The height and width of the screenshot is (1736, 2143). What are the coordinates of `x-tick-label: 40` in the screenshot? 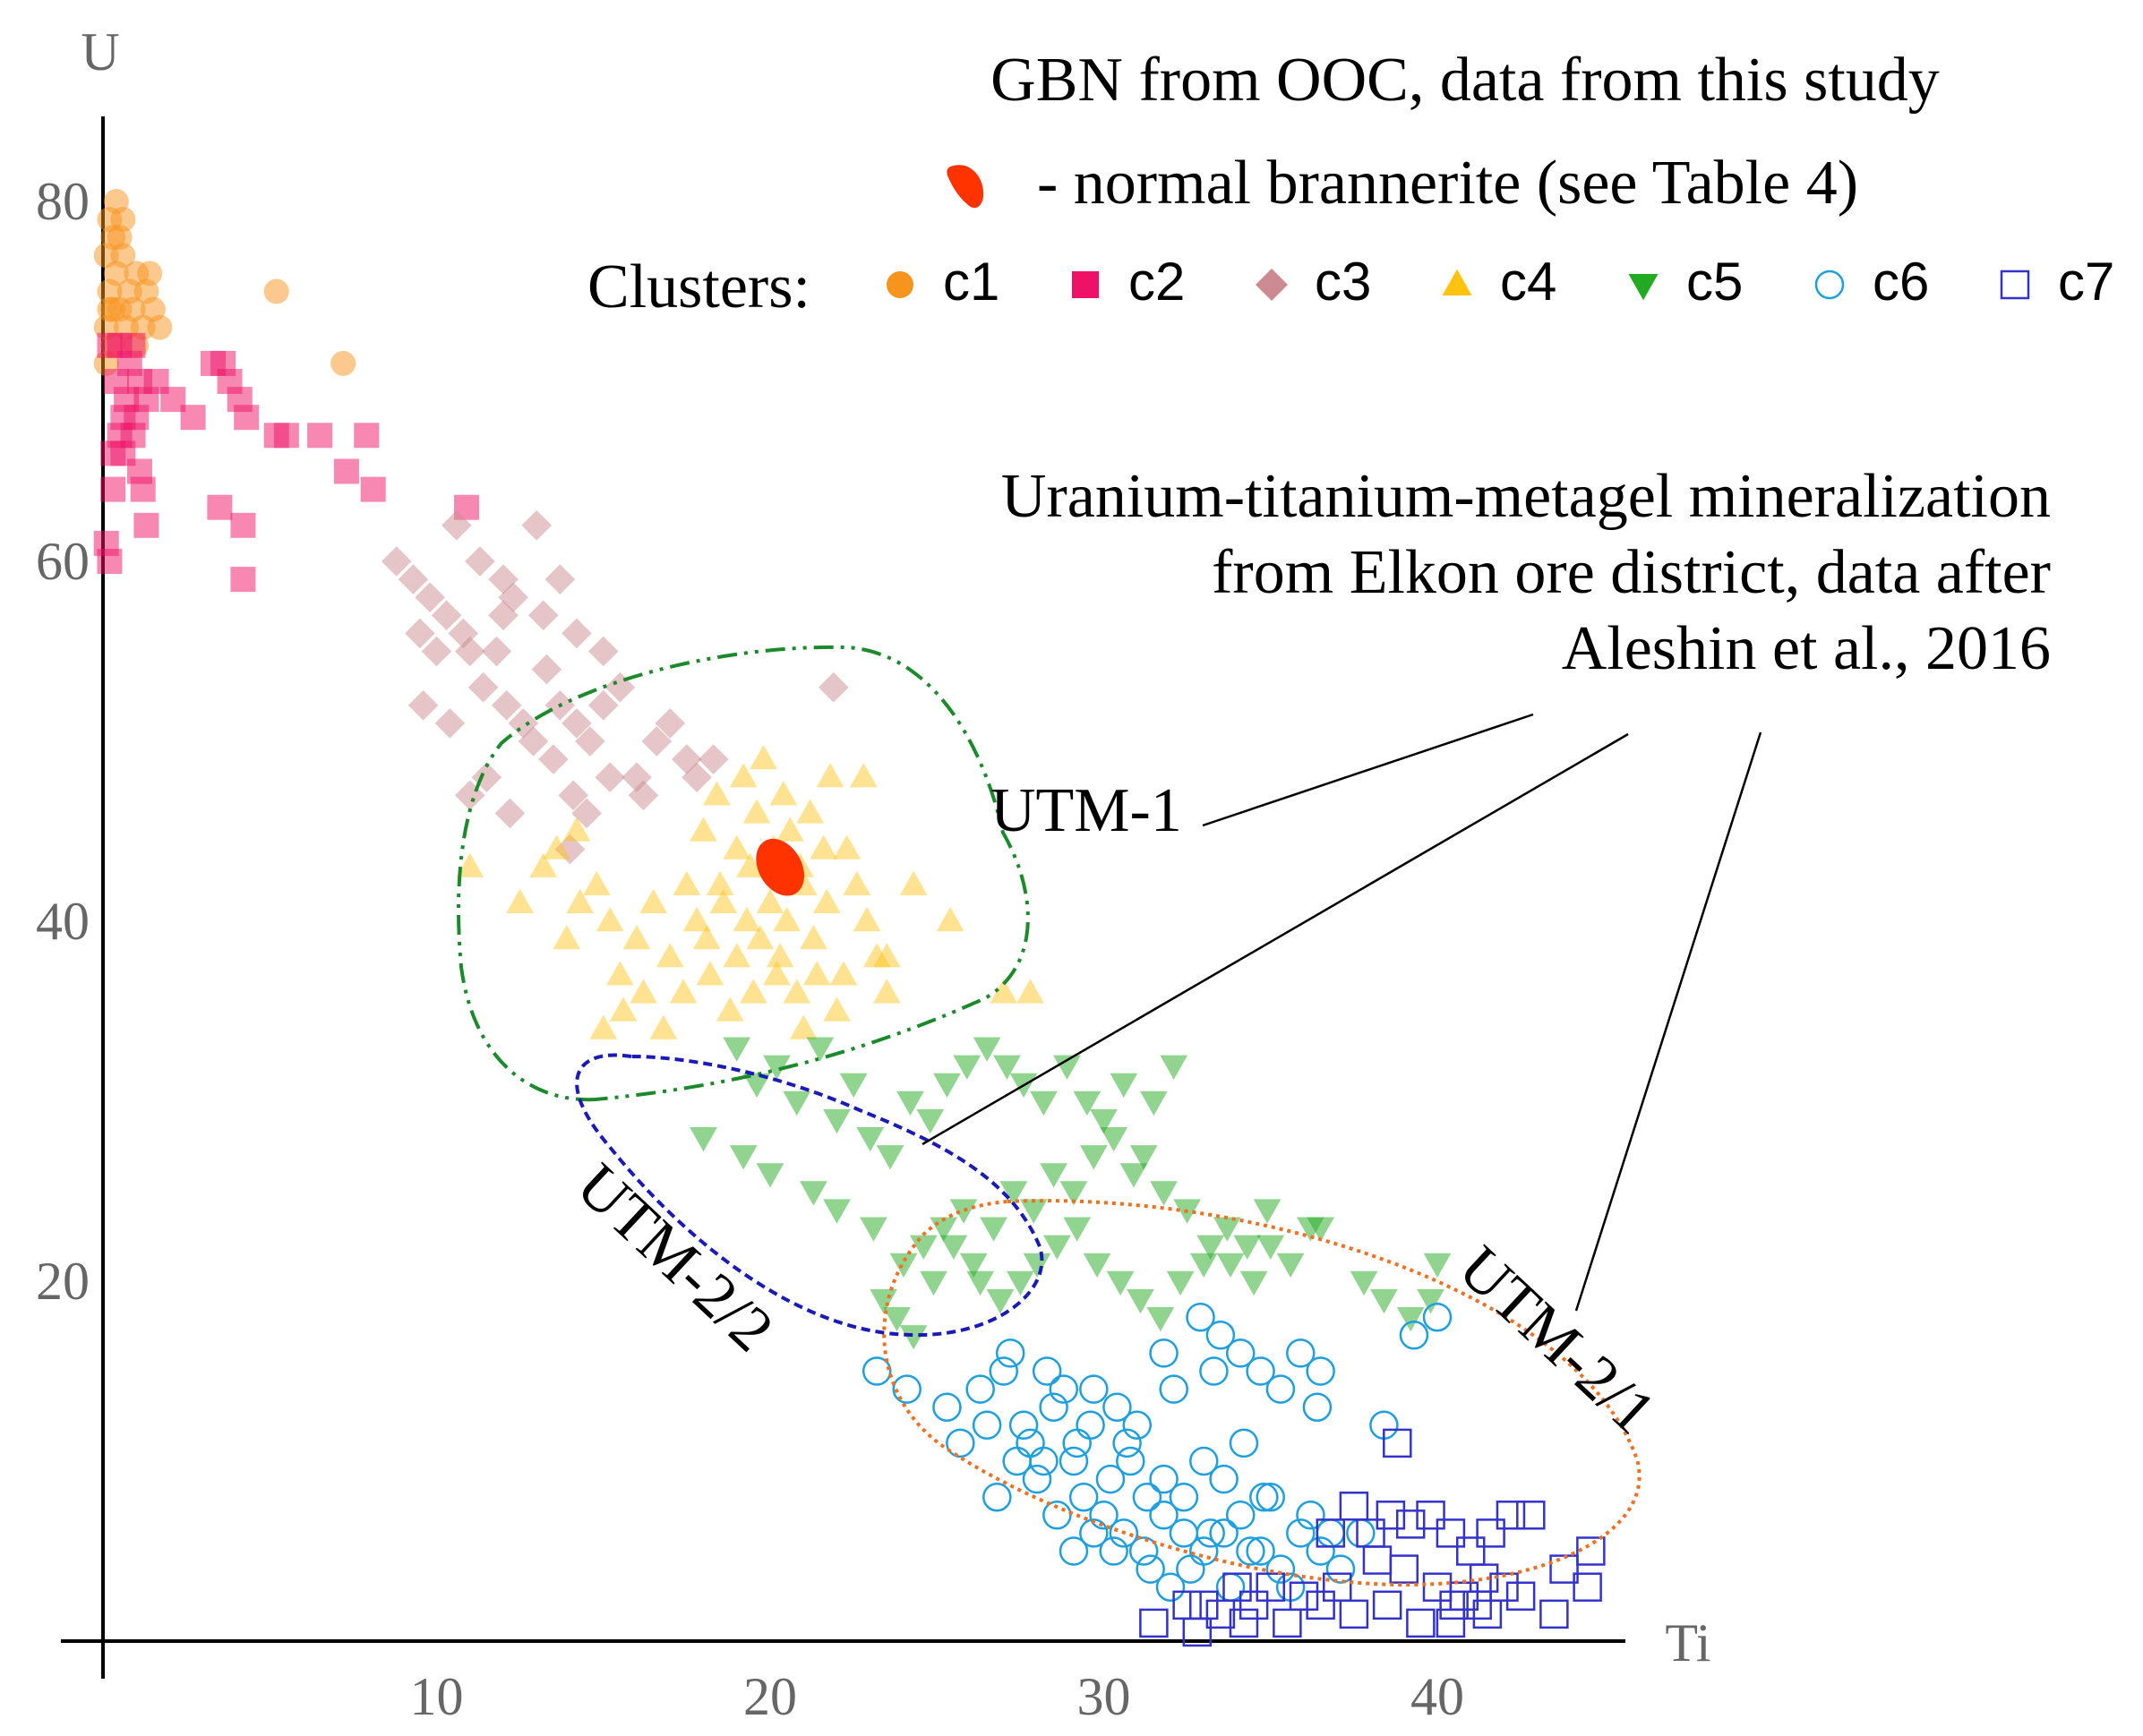 It's located at (1437, 1696).